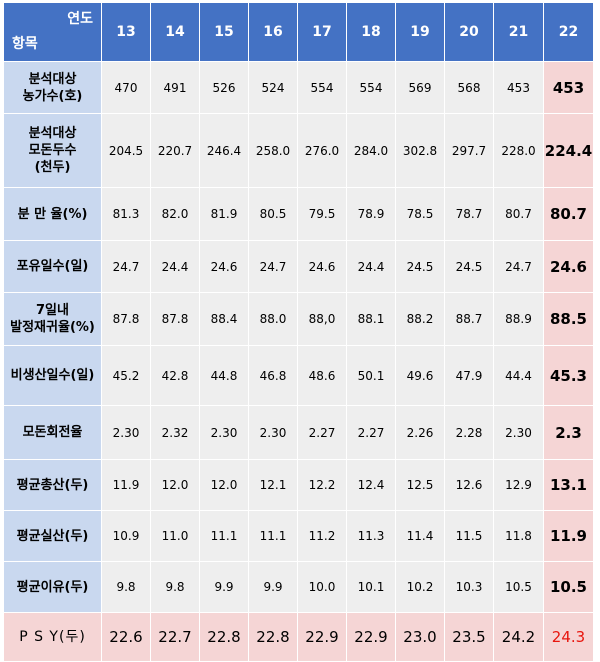 The width and height of the screenshot is (600, 662). I want to click on year-axis-label: 연도, so click(80, 19).